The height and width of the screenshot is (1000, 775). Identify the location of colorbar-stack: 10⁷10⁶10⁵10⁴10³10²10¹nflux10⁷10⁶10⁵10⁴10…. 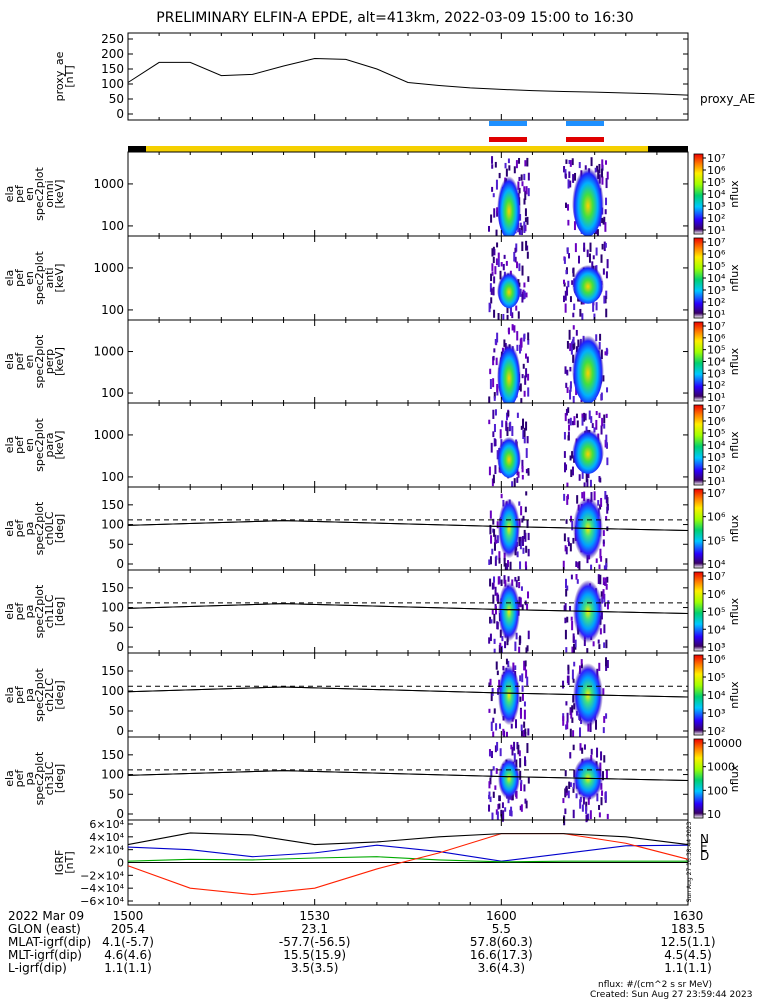
(717, 486).